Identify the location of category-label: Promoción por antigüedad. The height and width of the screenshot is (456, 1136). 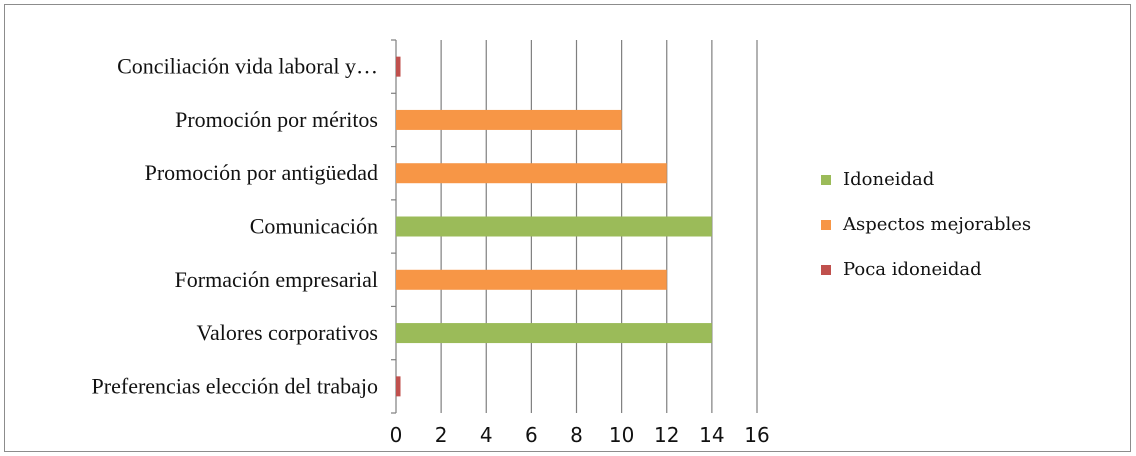
(261, 172).